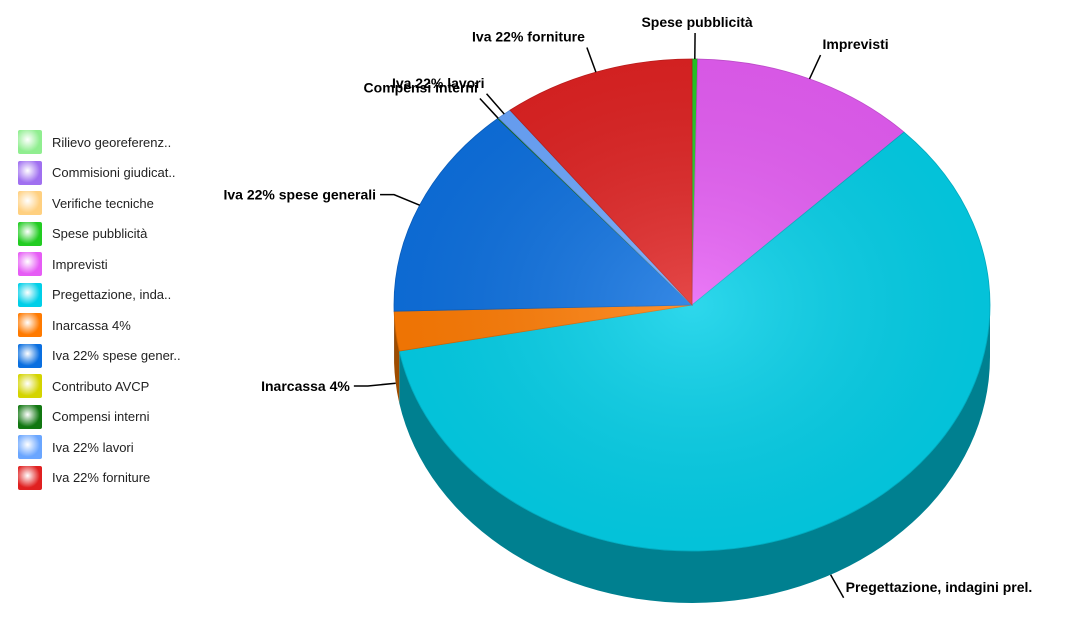 Image resolution: width=1086 pixels, height=623 pixels. I want to click on legend-item: Compensi interni, so click(99, 417).